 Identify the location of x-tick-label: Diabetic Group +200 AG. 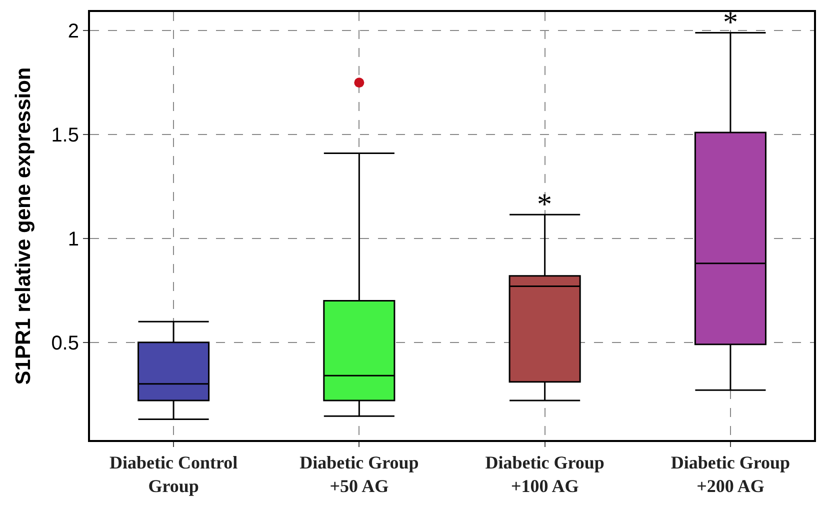
(730, 474).